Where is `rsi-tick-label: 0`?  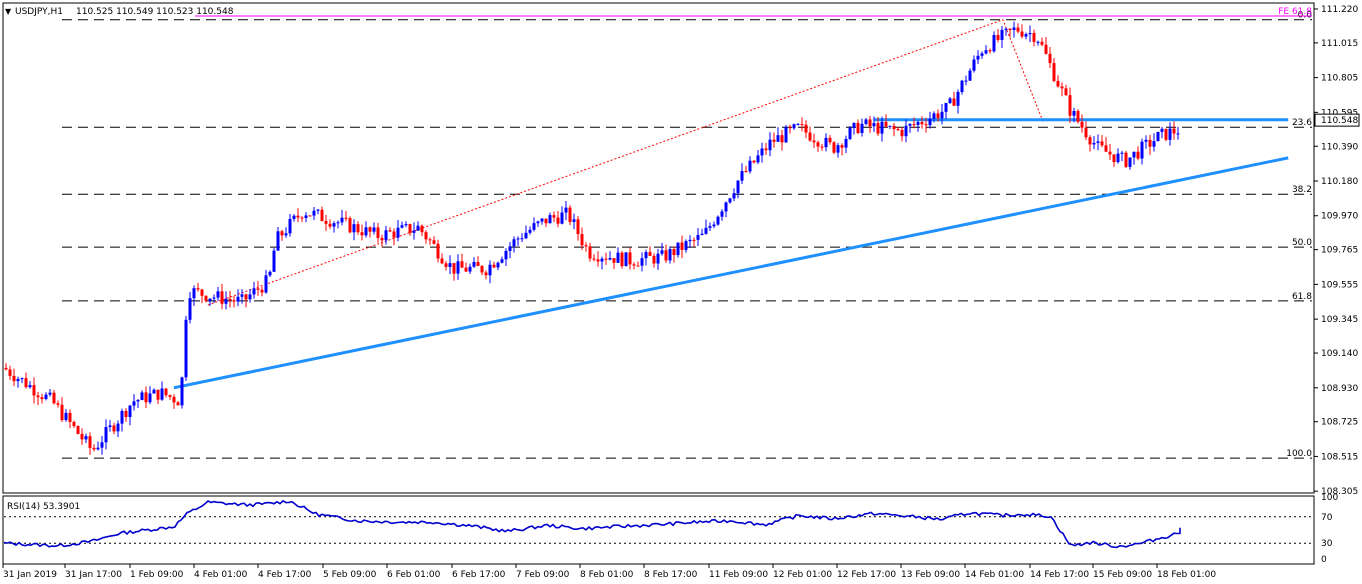
rsi-tick-label: 0 is located at coordinates (1324, 560).